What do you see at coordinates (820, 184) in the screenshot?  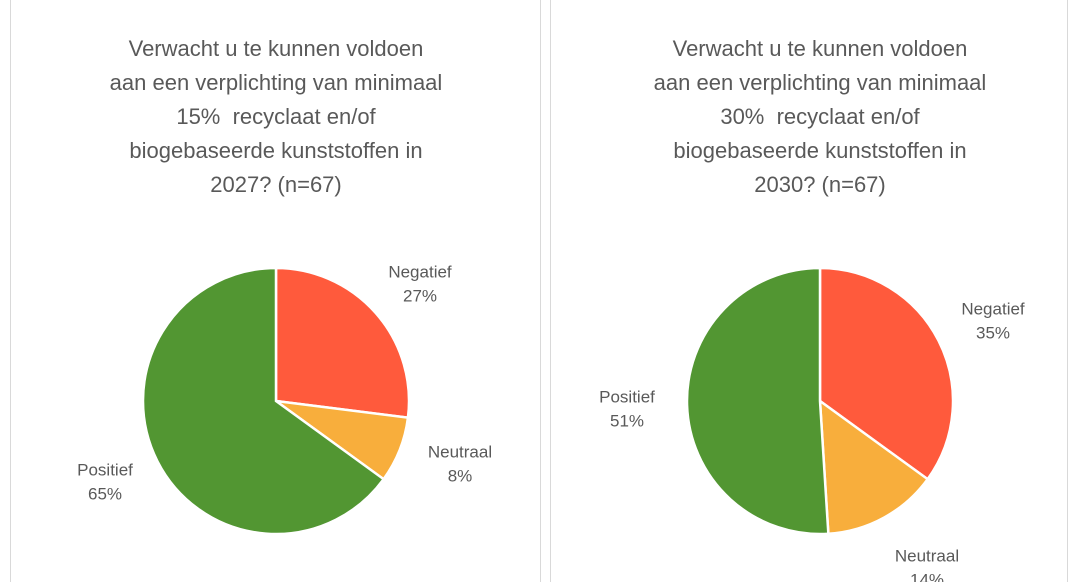 I see `chart-title: 2030? (n=67)` at bounding box center [820, 184].